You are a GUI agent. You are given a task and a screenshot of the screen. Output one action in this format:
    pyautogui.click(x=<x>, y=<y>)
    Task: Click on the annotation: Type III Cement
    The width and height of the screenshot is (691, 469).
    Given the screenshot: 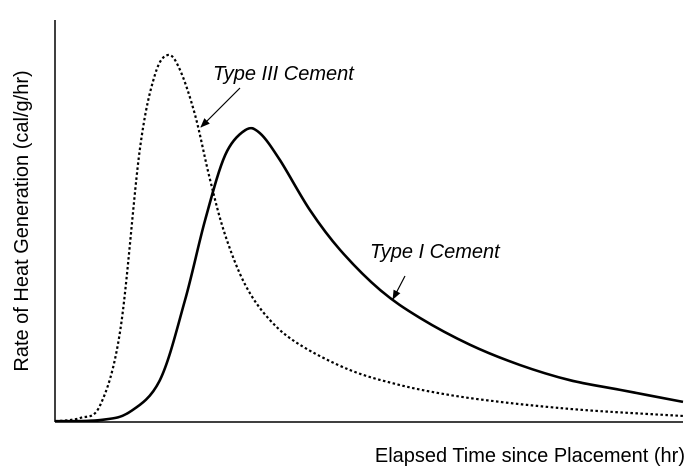 What is the action you would take?
    pyautogui.click(x=284, y=74)
    